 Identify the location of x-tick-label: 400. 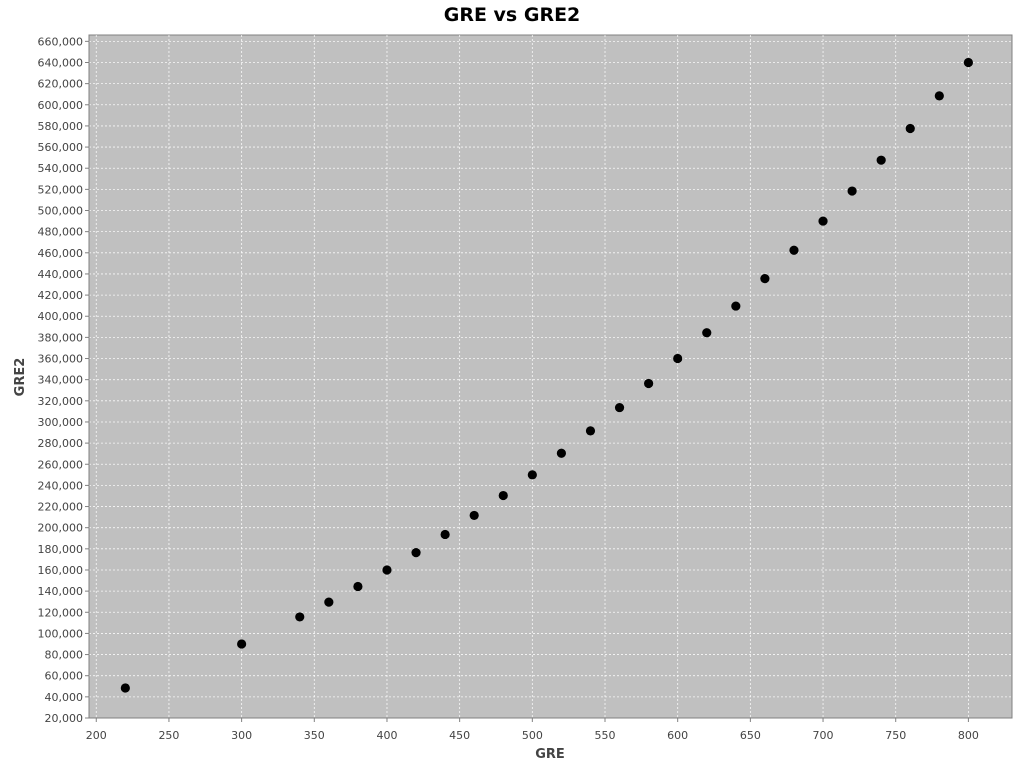
(386, 735).